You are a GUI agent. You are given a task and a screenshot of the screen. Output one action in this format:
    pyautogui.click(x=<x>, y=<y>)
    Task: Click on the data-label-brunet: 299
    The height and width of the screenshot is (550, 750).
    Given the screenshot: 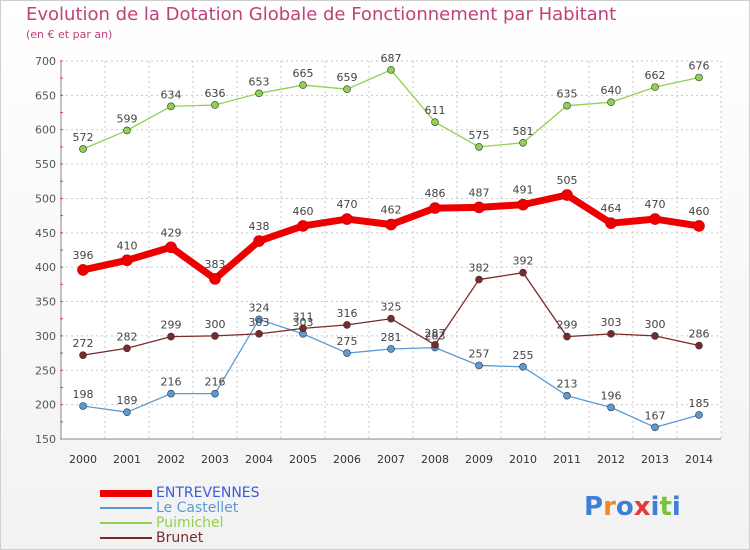 What is the action you would take?
    pyautogui.click(x=171, y=325)
    